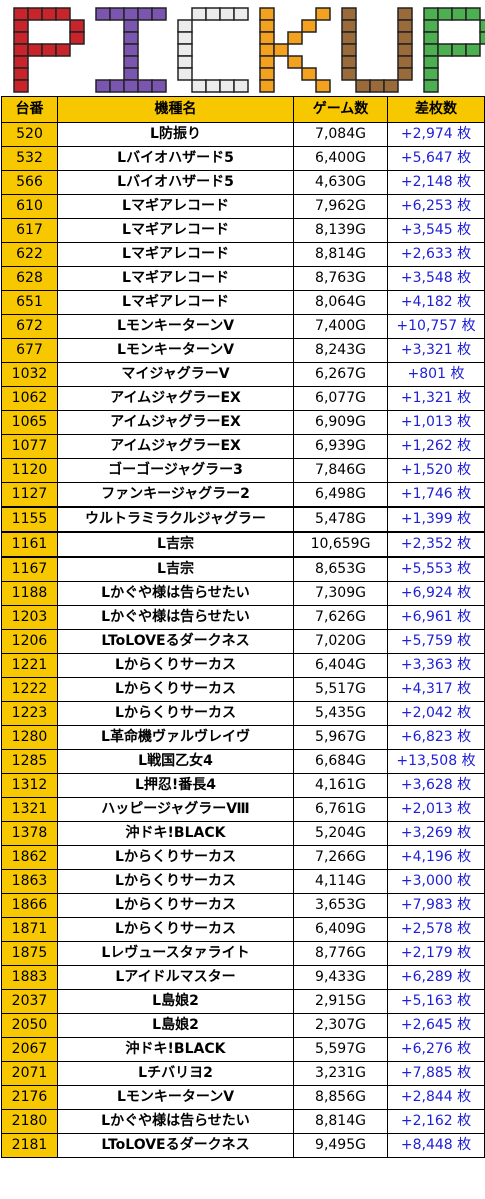 The width and height of the screenshot is (485, 1199). I want to click on game-count-cell: 6,267G, so click(340, 374).